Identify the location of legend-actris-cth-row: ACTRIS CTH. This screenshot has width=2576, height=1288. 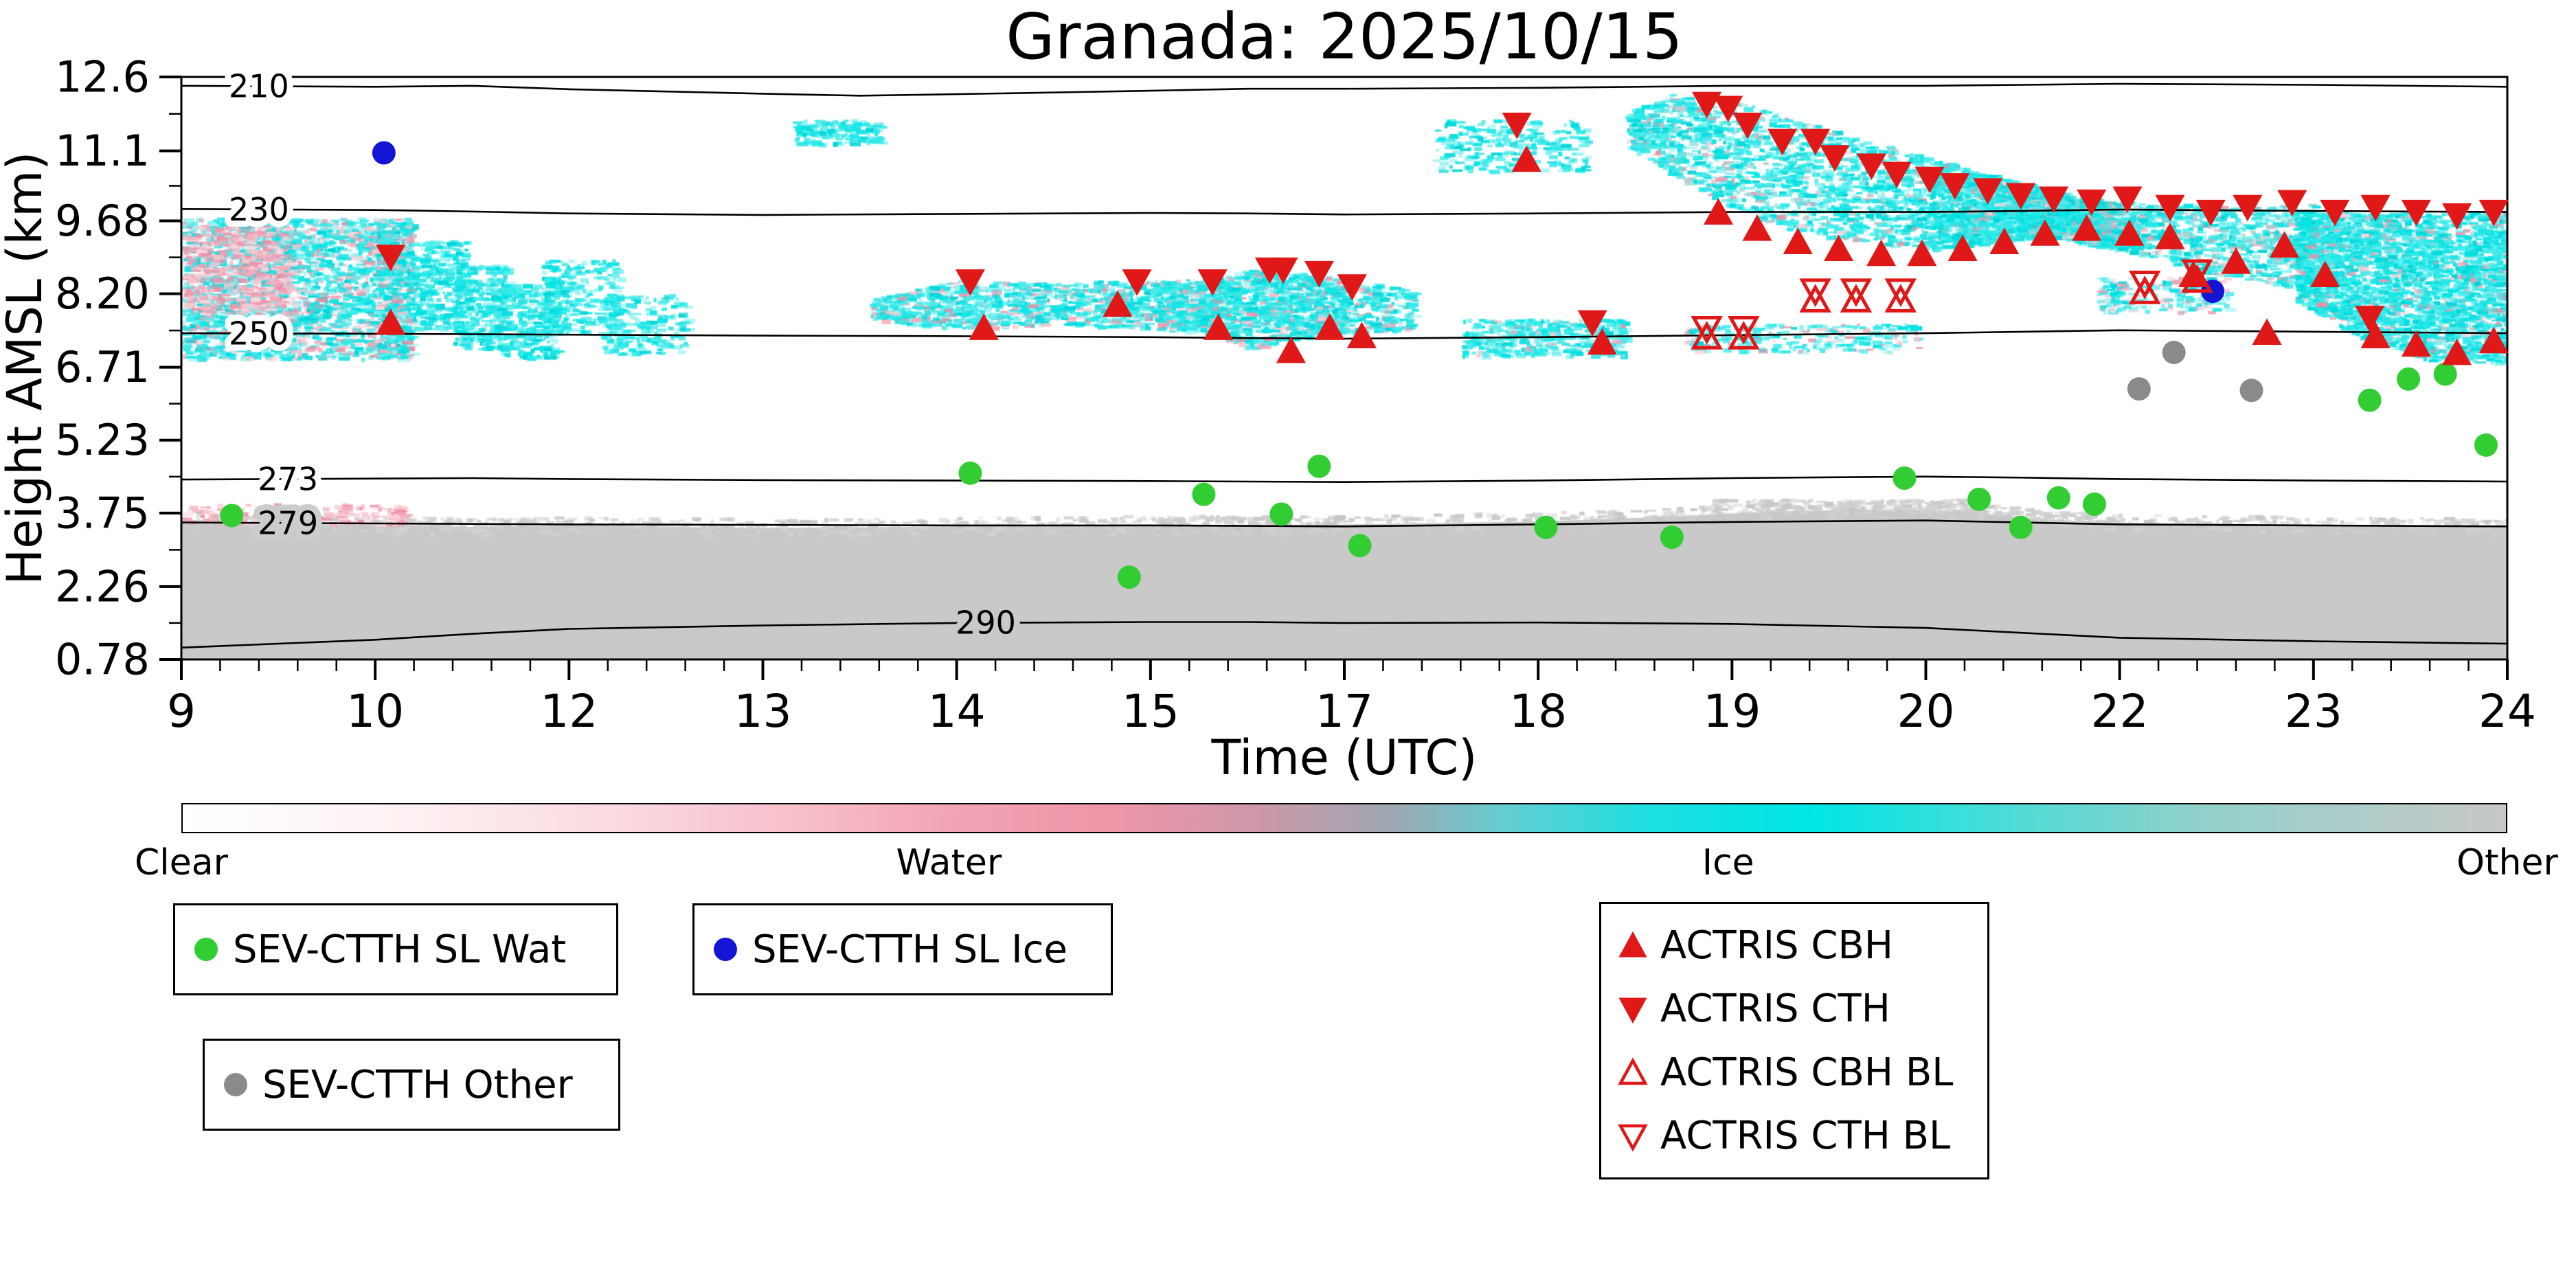
(1802, 1008).